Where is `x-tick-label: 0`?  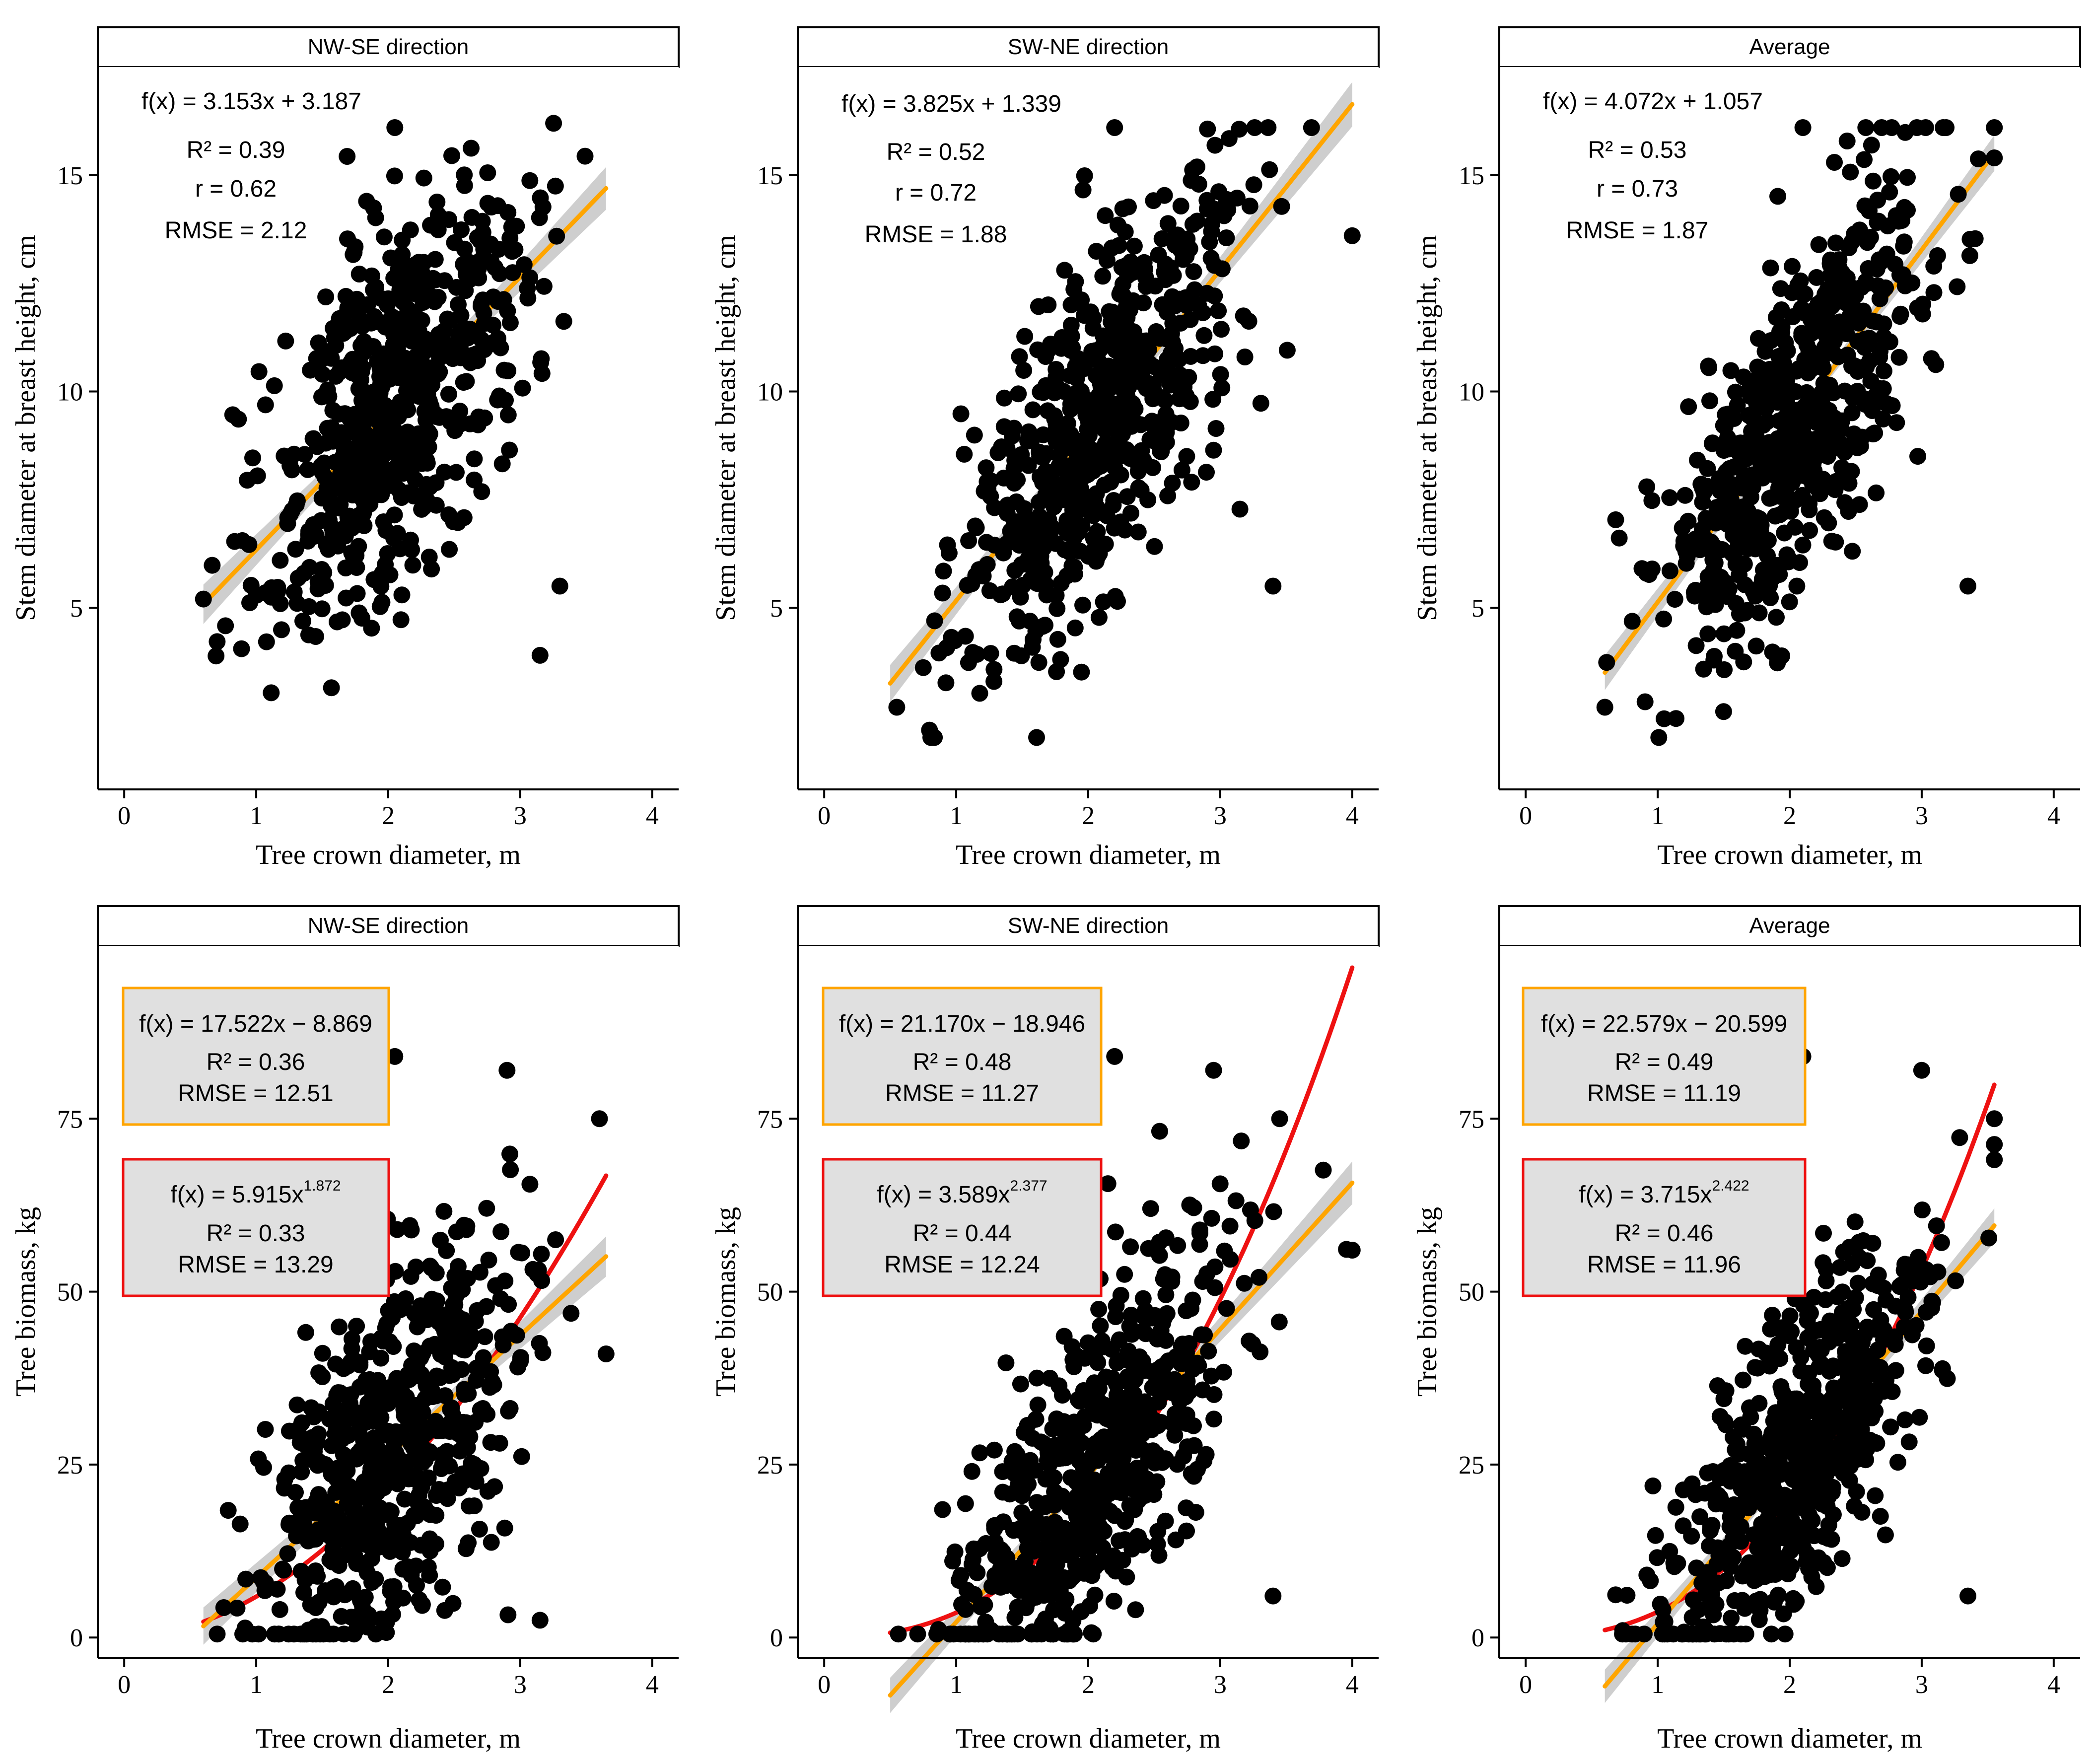
x-tick-label: 0 is located at coordinates (824, 1685).